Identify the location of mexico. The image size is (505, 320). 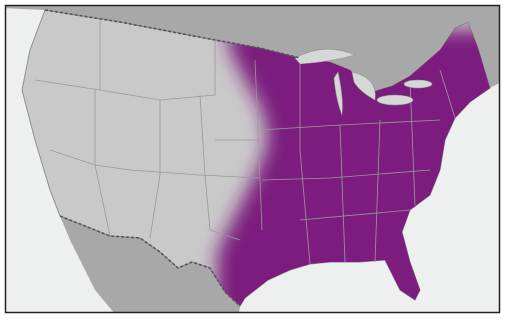
(150, 264).